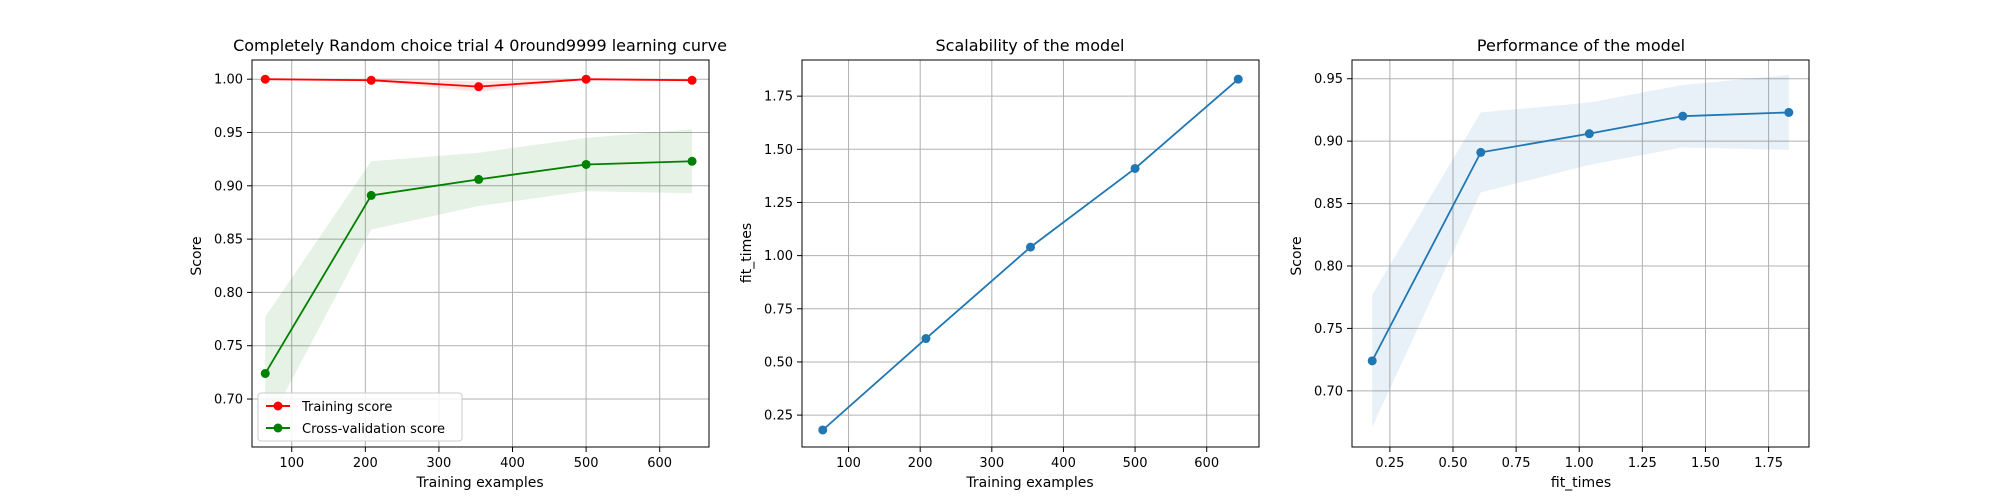  Describe the element at coordinates (1581, 45) in the screenshot. I see `chart-title: Performance of the model` at that location.